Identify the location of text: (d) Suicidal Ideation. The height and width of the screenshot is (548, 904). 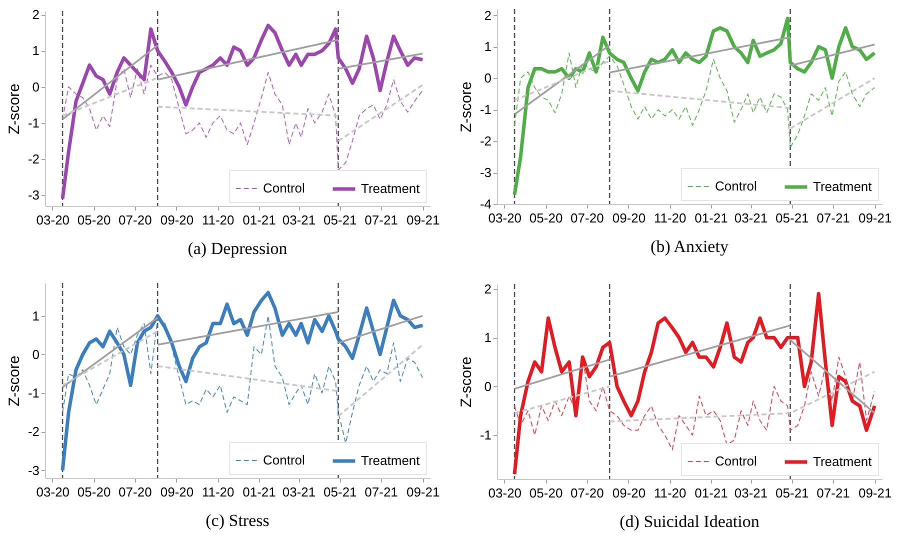
(690, 521).